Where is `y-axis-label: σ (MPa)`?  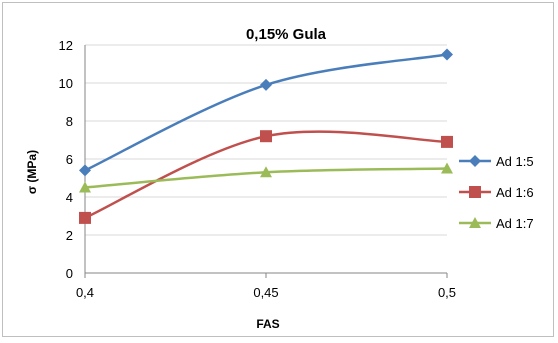
y-axis-label: σ (MPa) is located at coordinates (32, 172).